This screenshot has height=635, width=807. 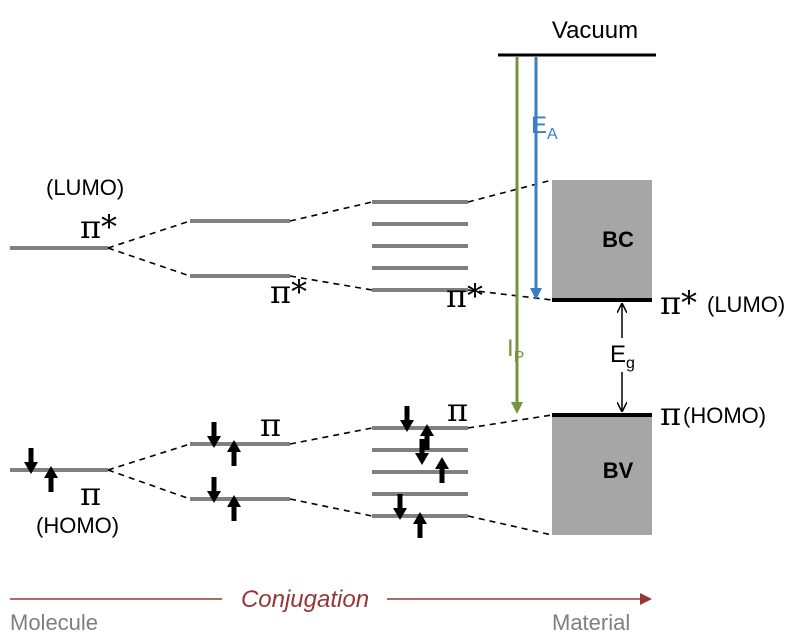 I want to click on pi-star-oligomer: π*, so click(x=464, y=296).